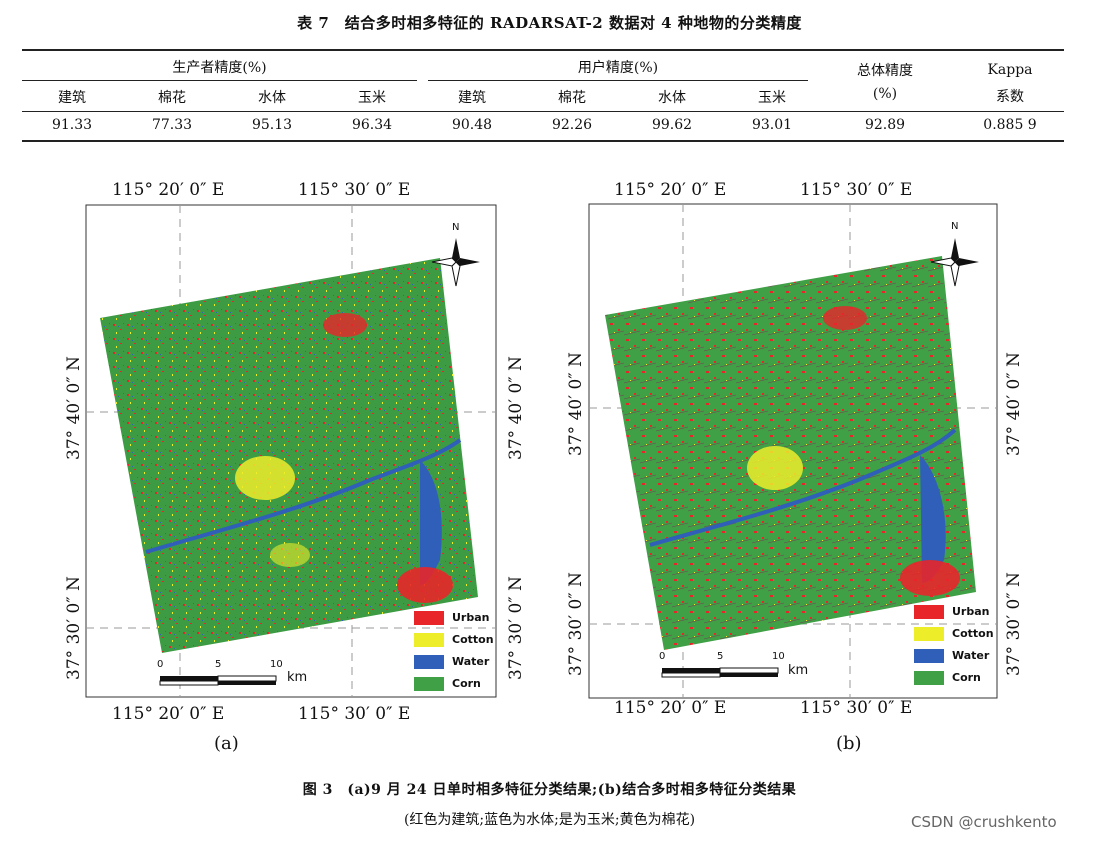 The image size is (1099, 841). I want to click on map-a-lon-left-top: 115° 20′ 0″ E, so click(168, 190).